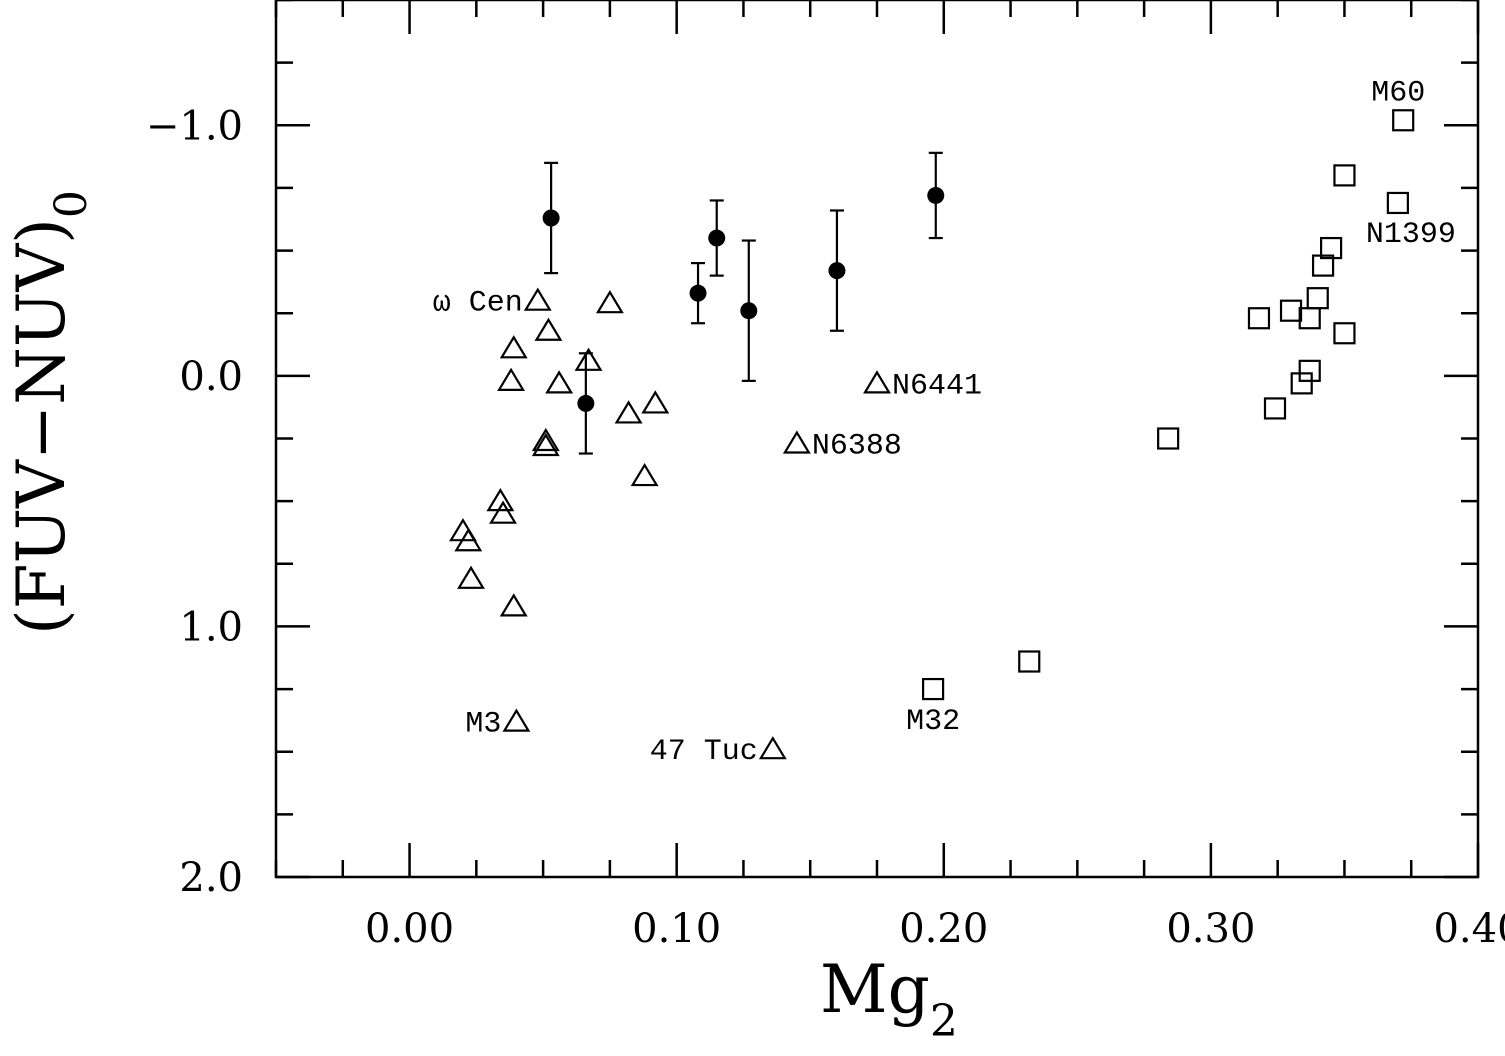 Image resolution: width=1505 pixels, height=1056 pixels. What do you see at coordinates (478, 304) in the screenshot?
I see `annotation-label: ω Cen` at bounding box center [478, 304].